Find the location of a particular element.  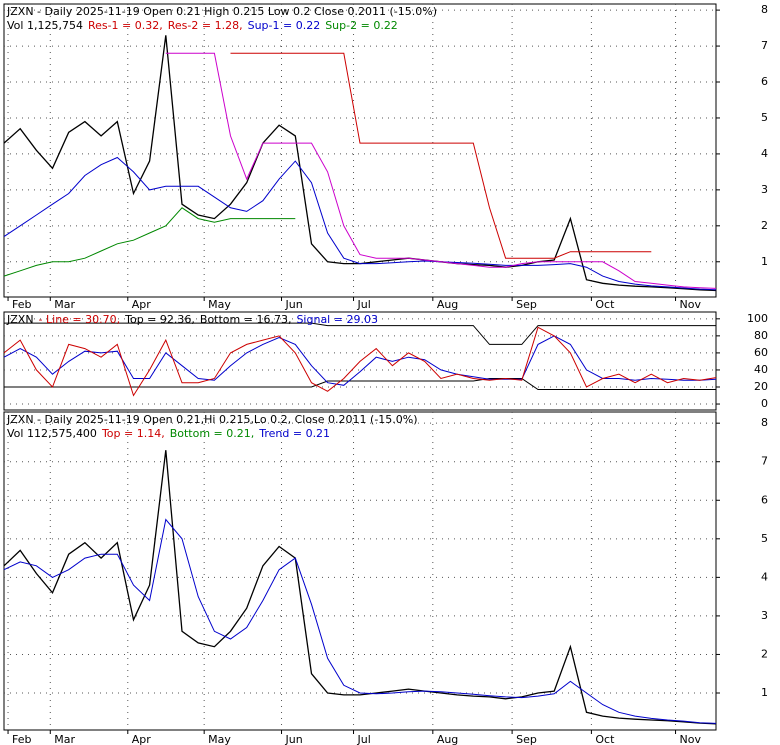

header-text: Bottom = 16.73, is located at coordinates (246, 319).